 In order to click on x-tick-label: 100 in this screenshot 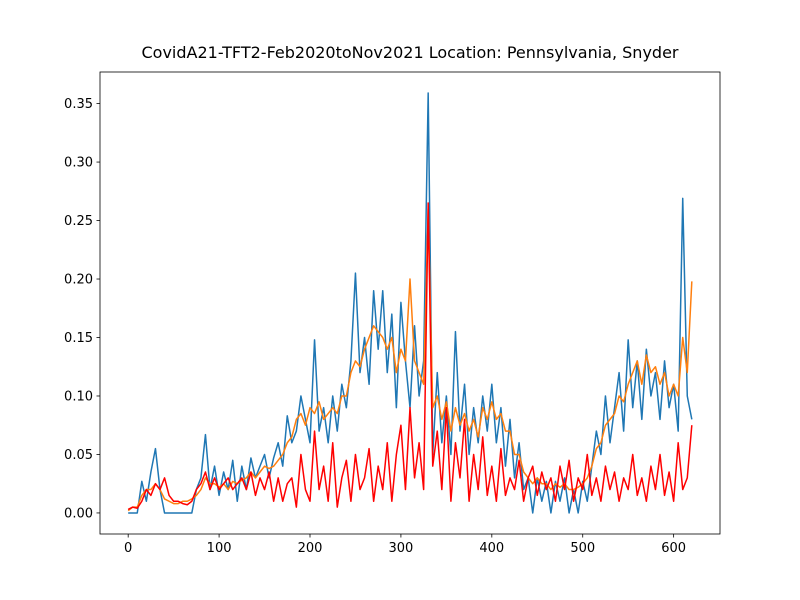, I will do `click(219, 548)`.